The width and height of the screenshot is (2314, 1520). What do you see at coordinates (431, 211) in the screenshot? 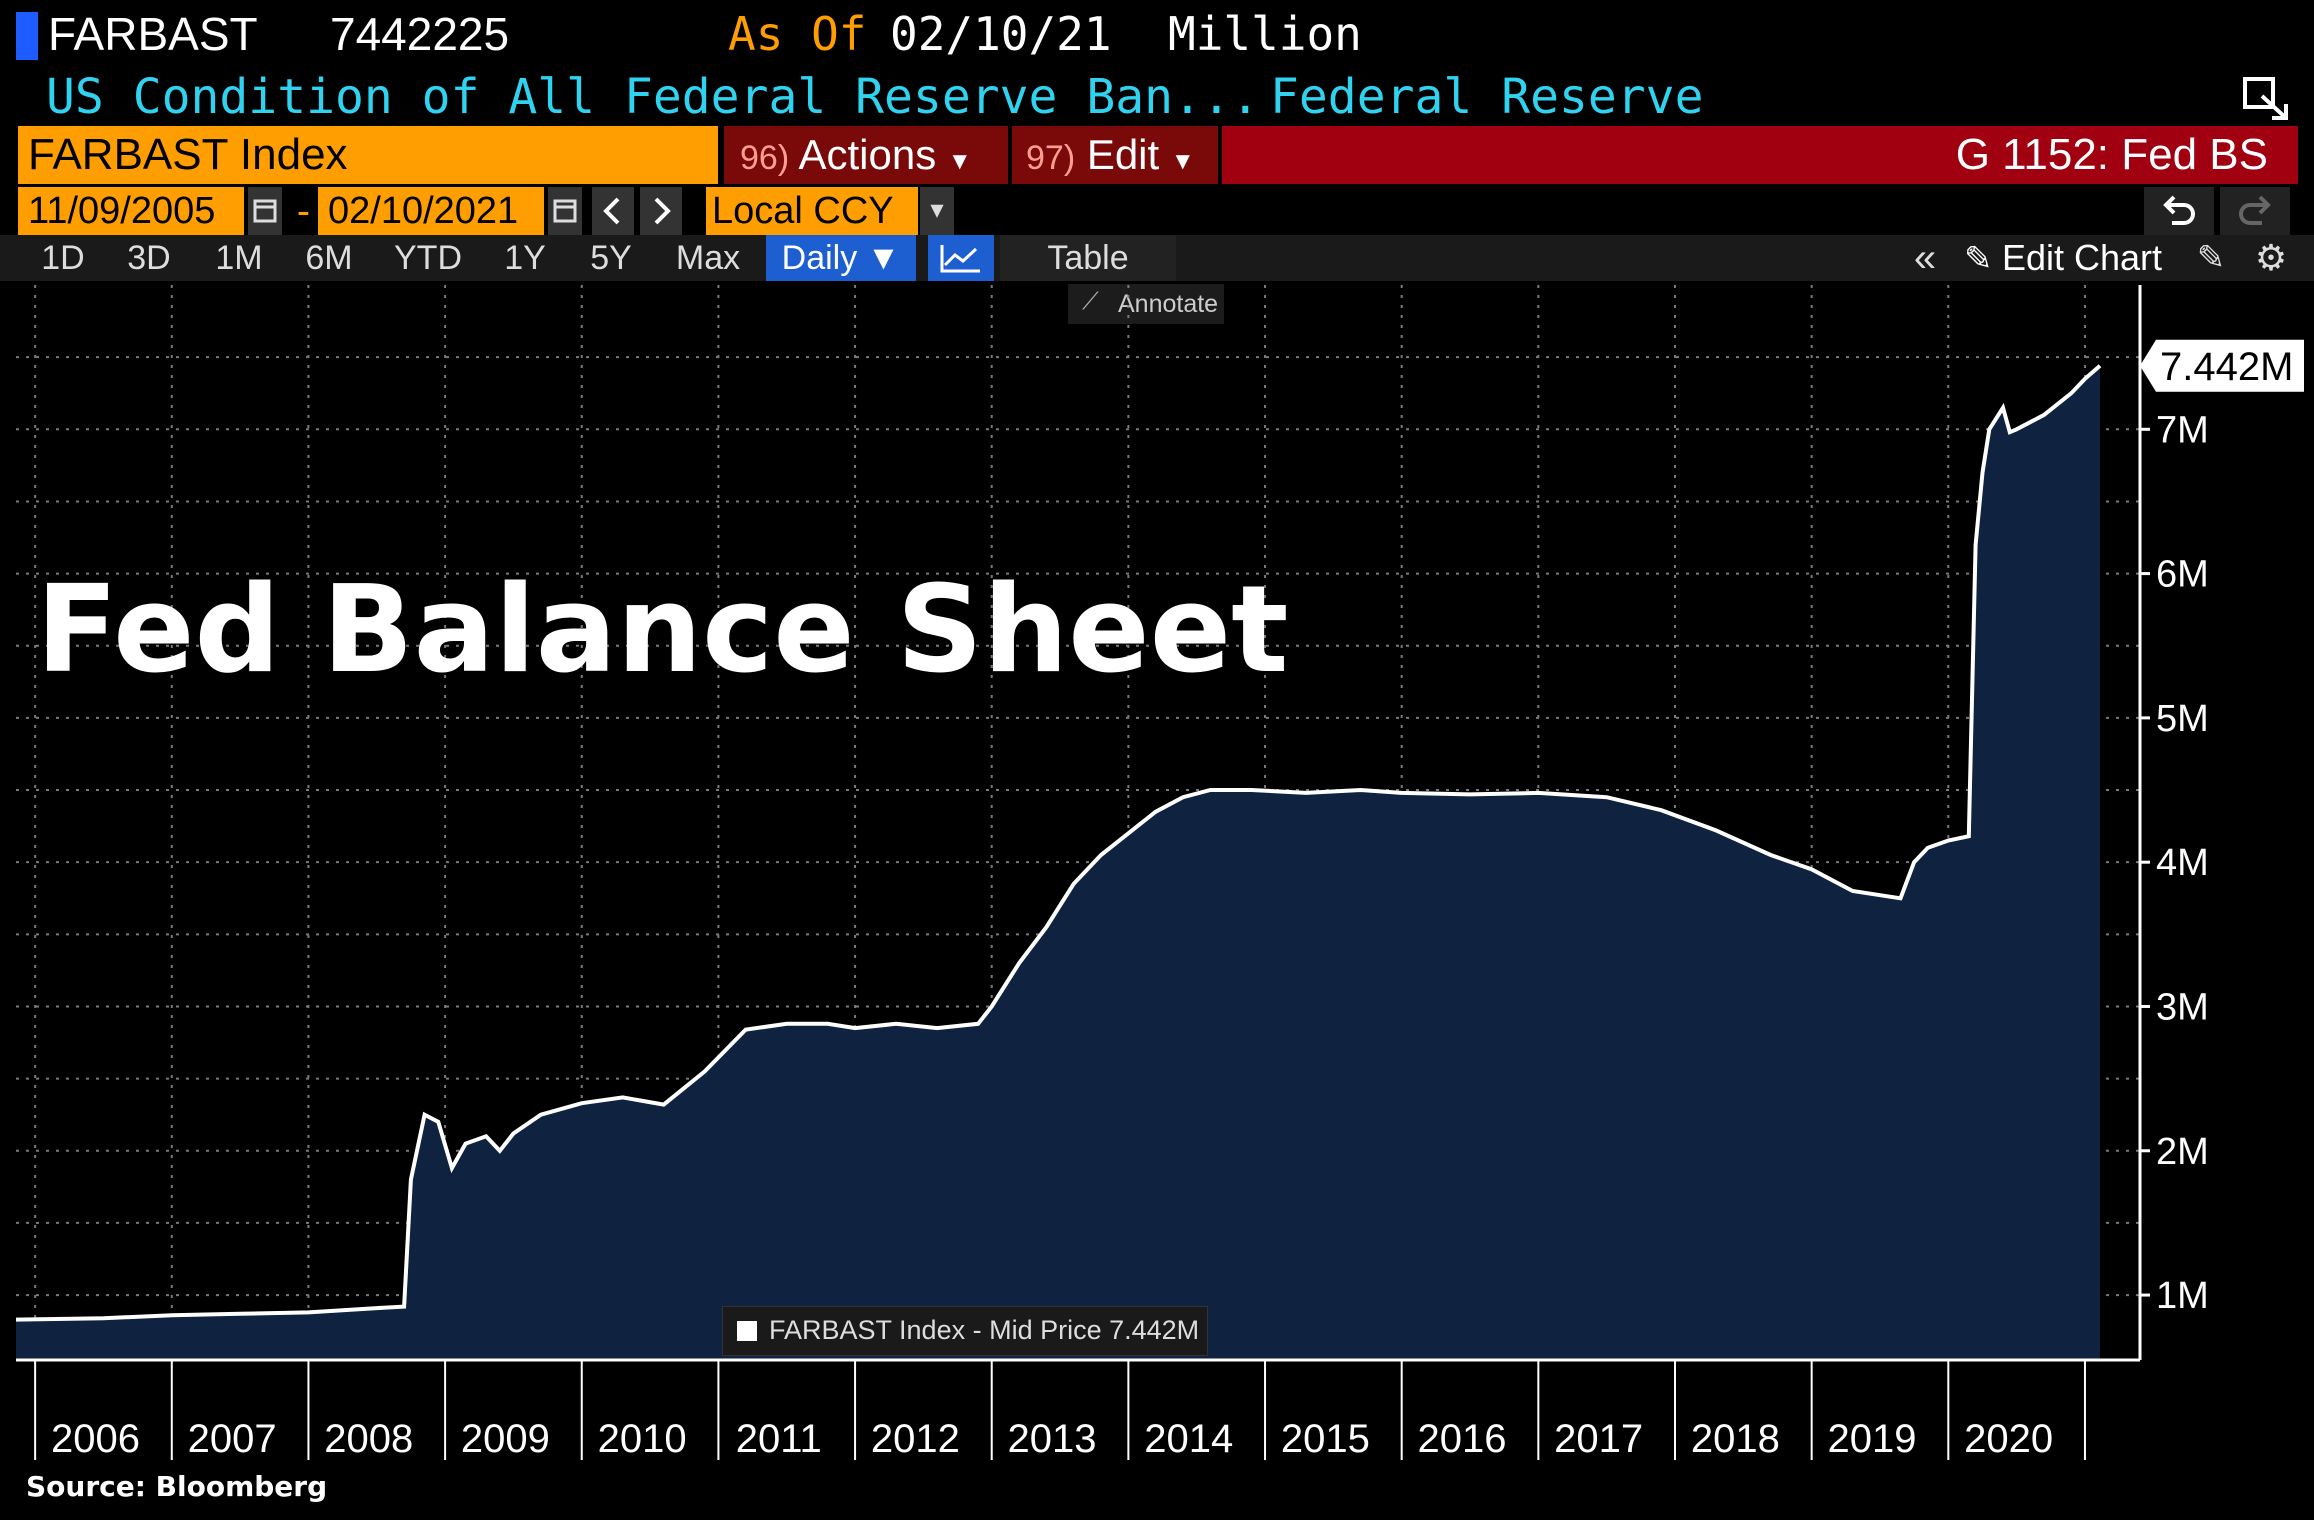
I see `end-date-input: 02/10/2021` at bounding box center [431, 211].